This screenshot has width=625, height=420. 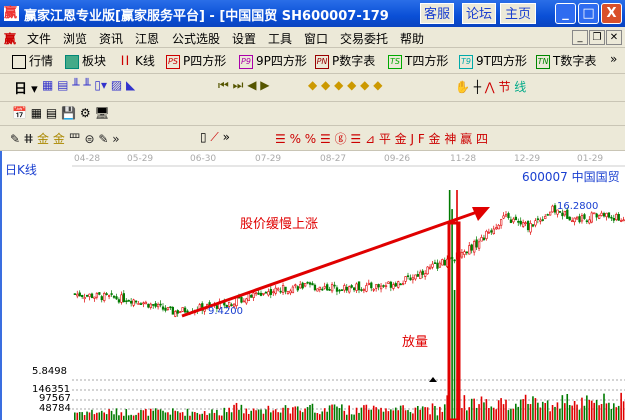 I want to click on menu-window: 窗口, so click(x=316, y=39).